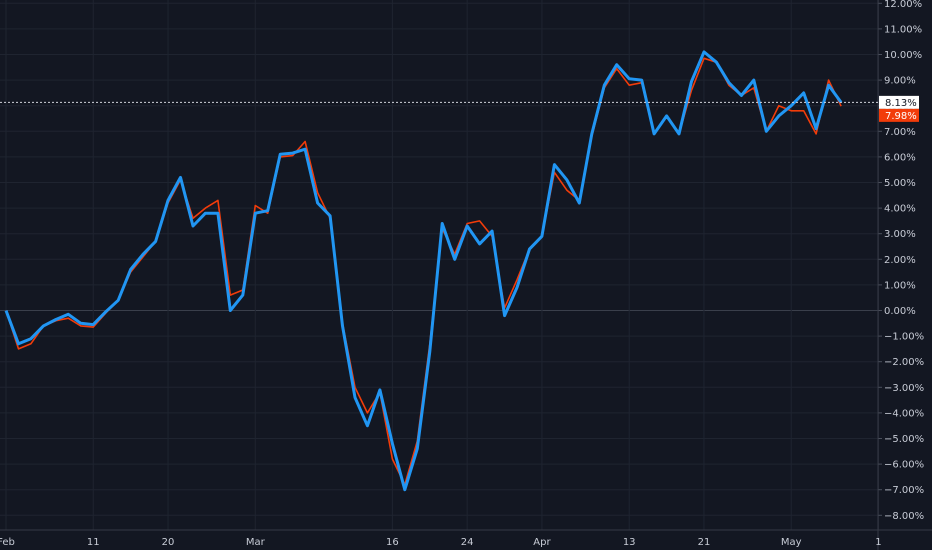  I want to click on y-tick-label: 9.00%, so click(900, 81).